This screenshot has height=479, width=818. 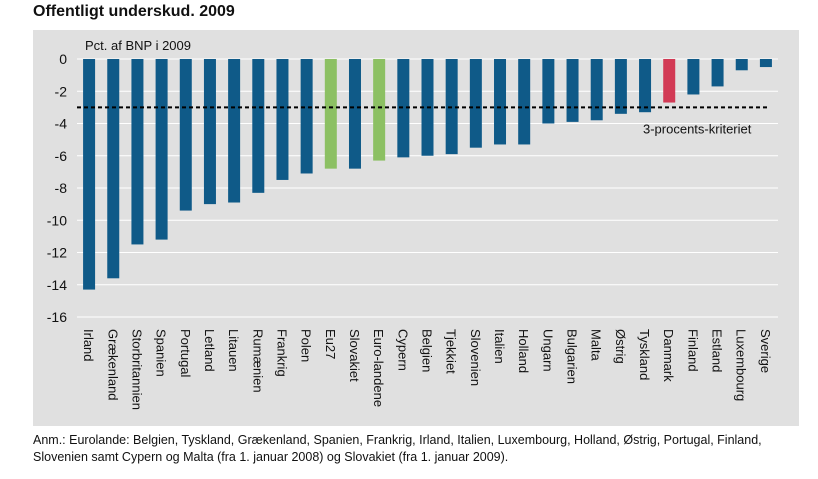 I want to click on category-label: Danmark, so click(x=668, y=355).